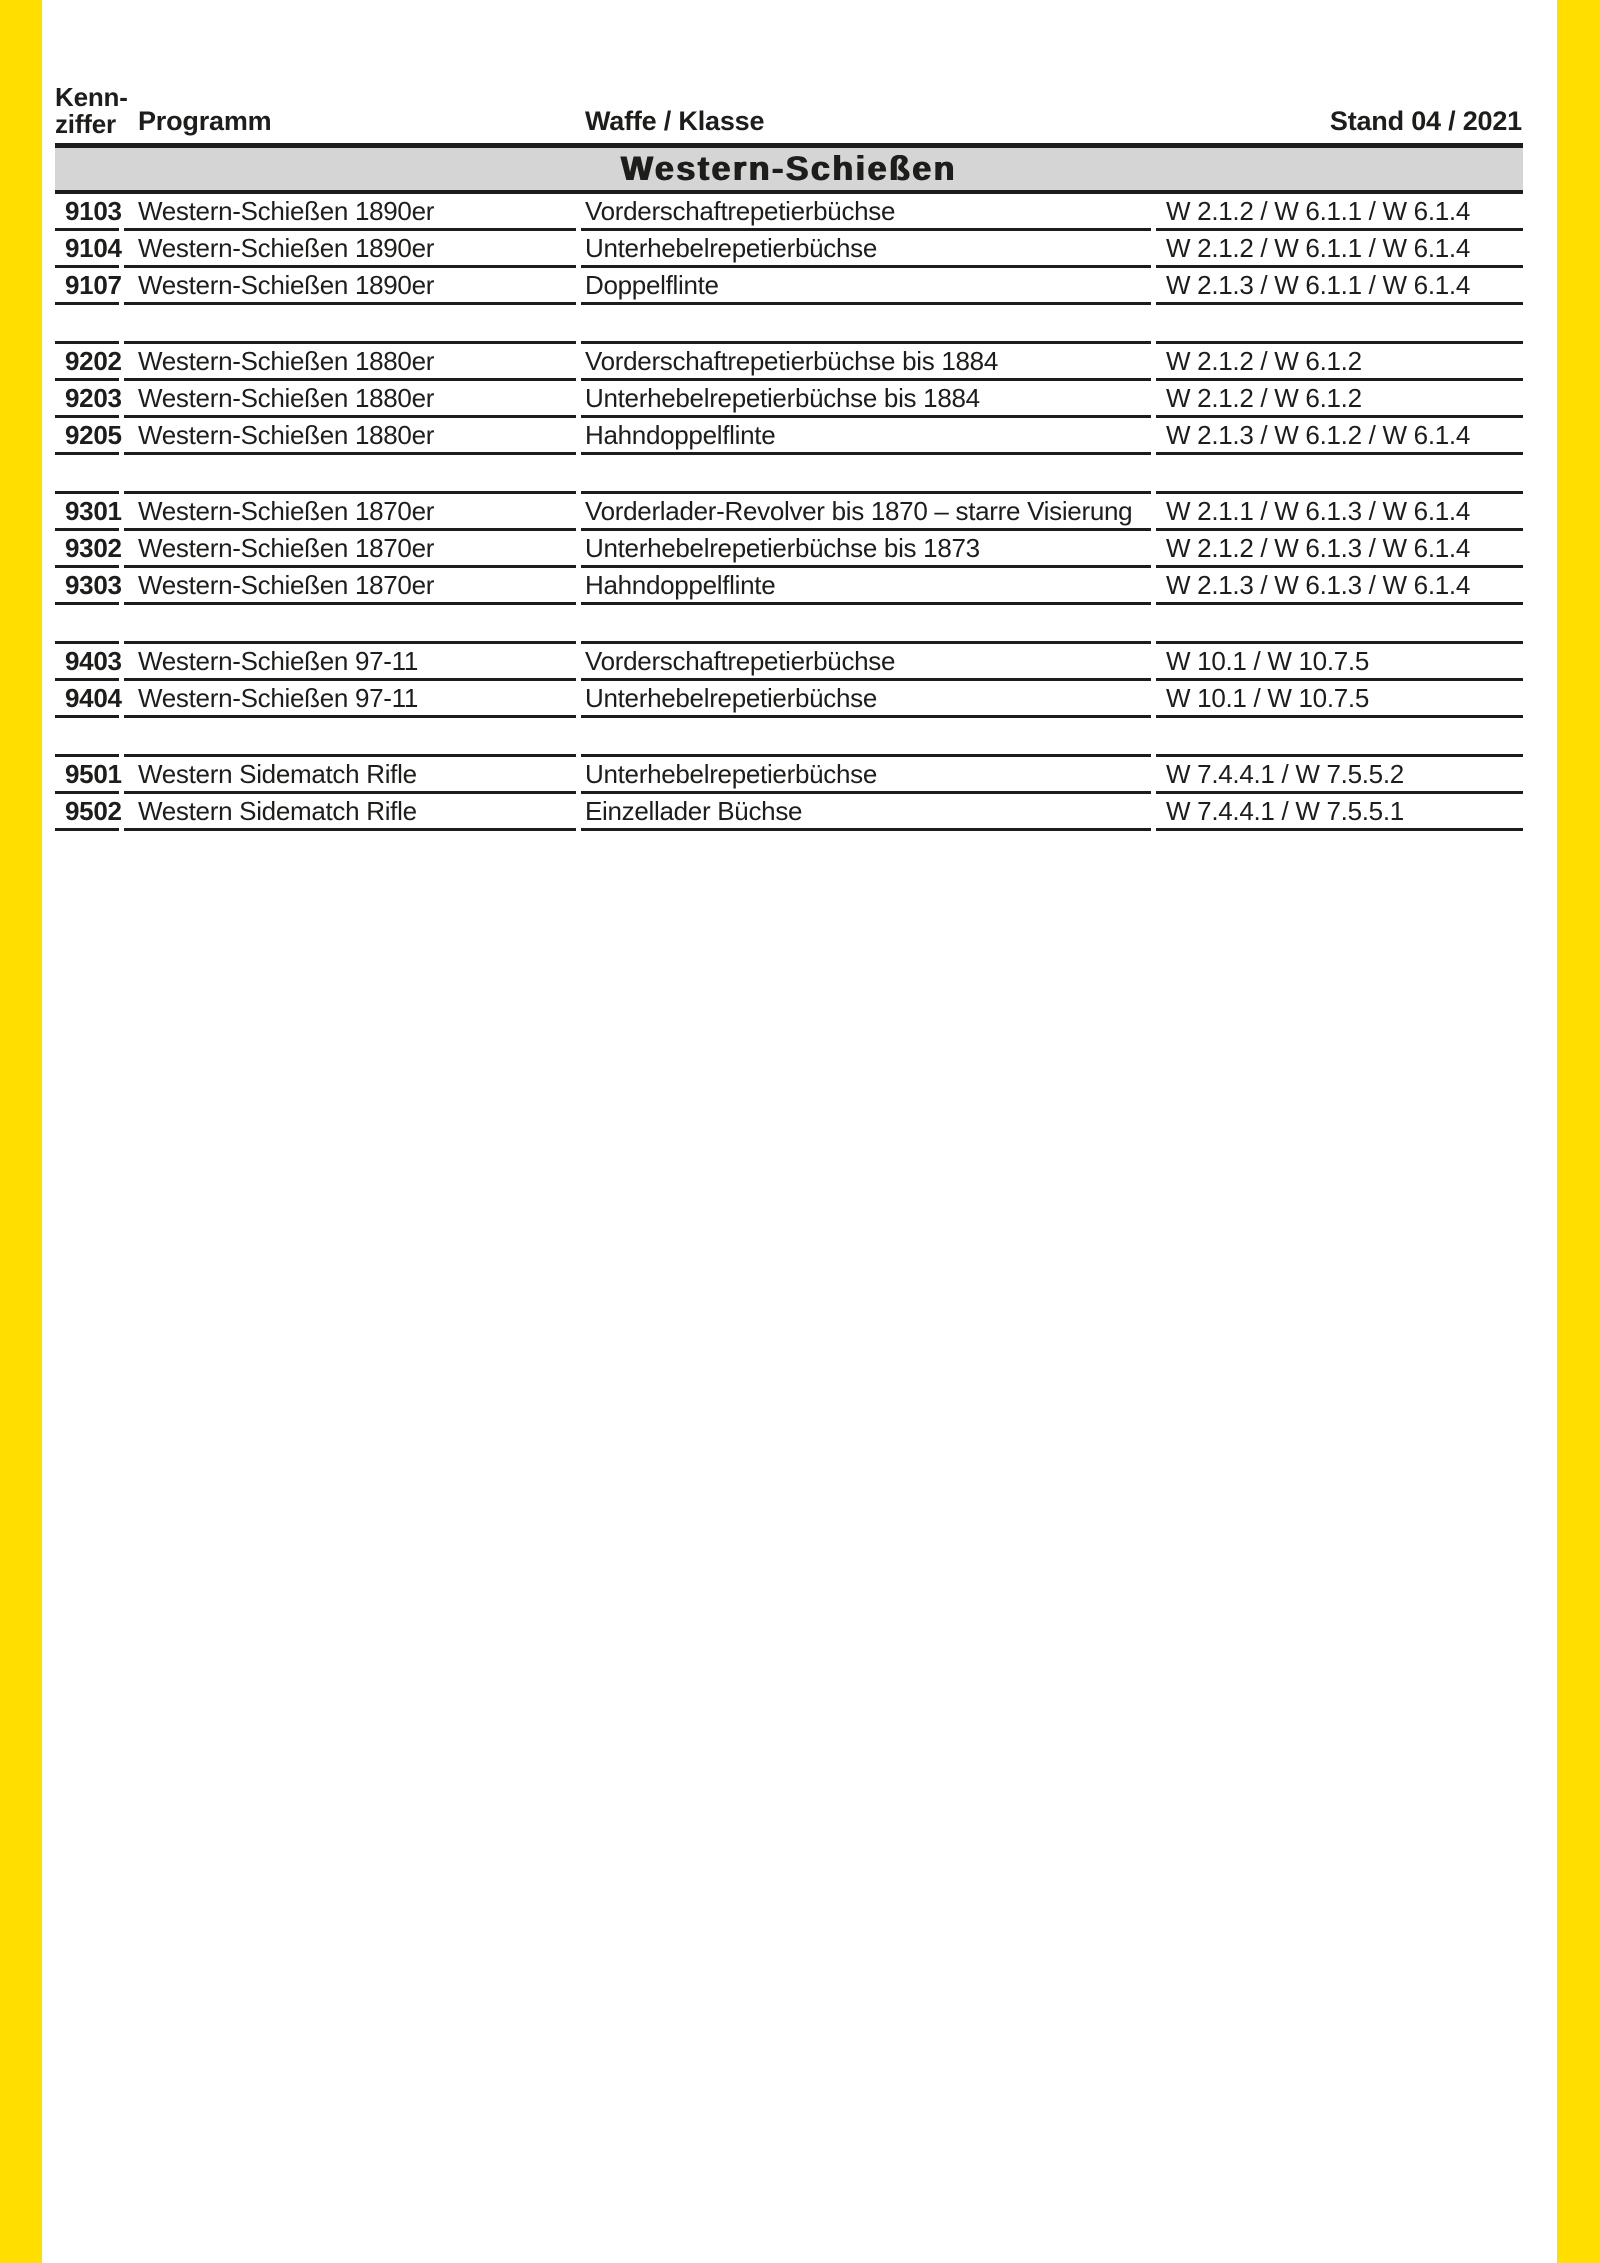 The height and width of the screenshot is (2263, 1600). I want to click on header-kennziffer-line1: Kenn-, so click(91, 97).